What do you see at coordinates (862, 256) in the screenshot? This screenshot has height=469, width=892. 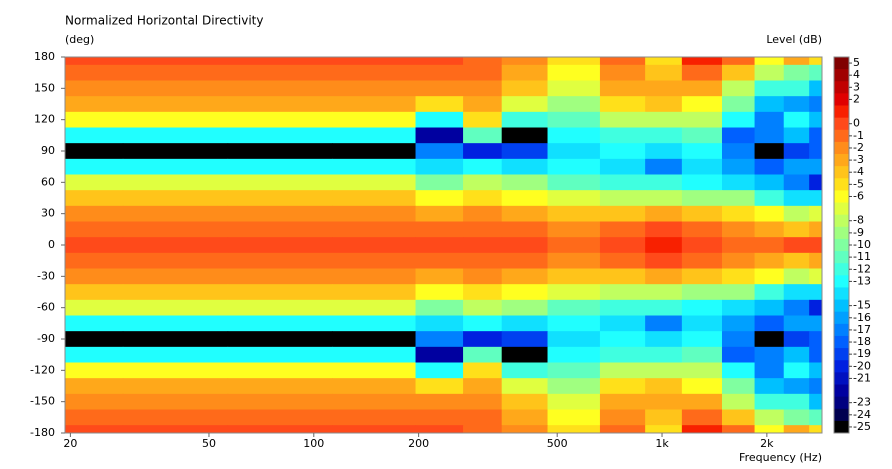 I see `colorbar-tick-label: -11` at bounding box center [862, 256].